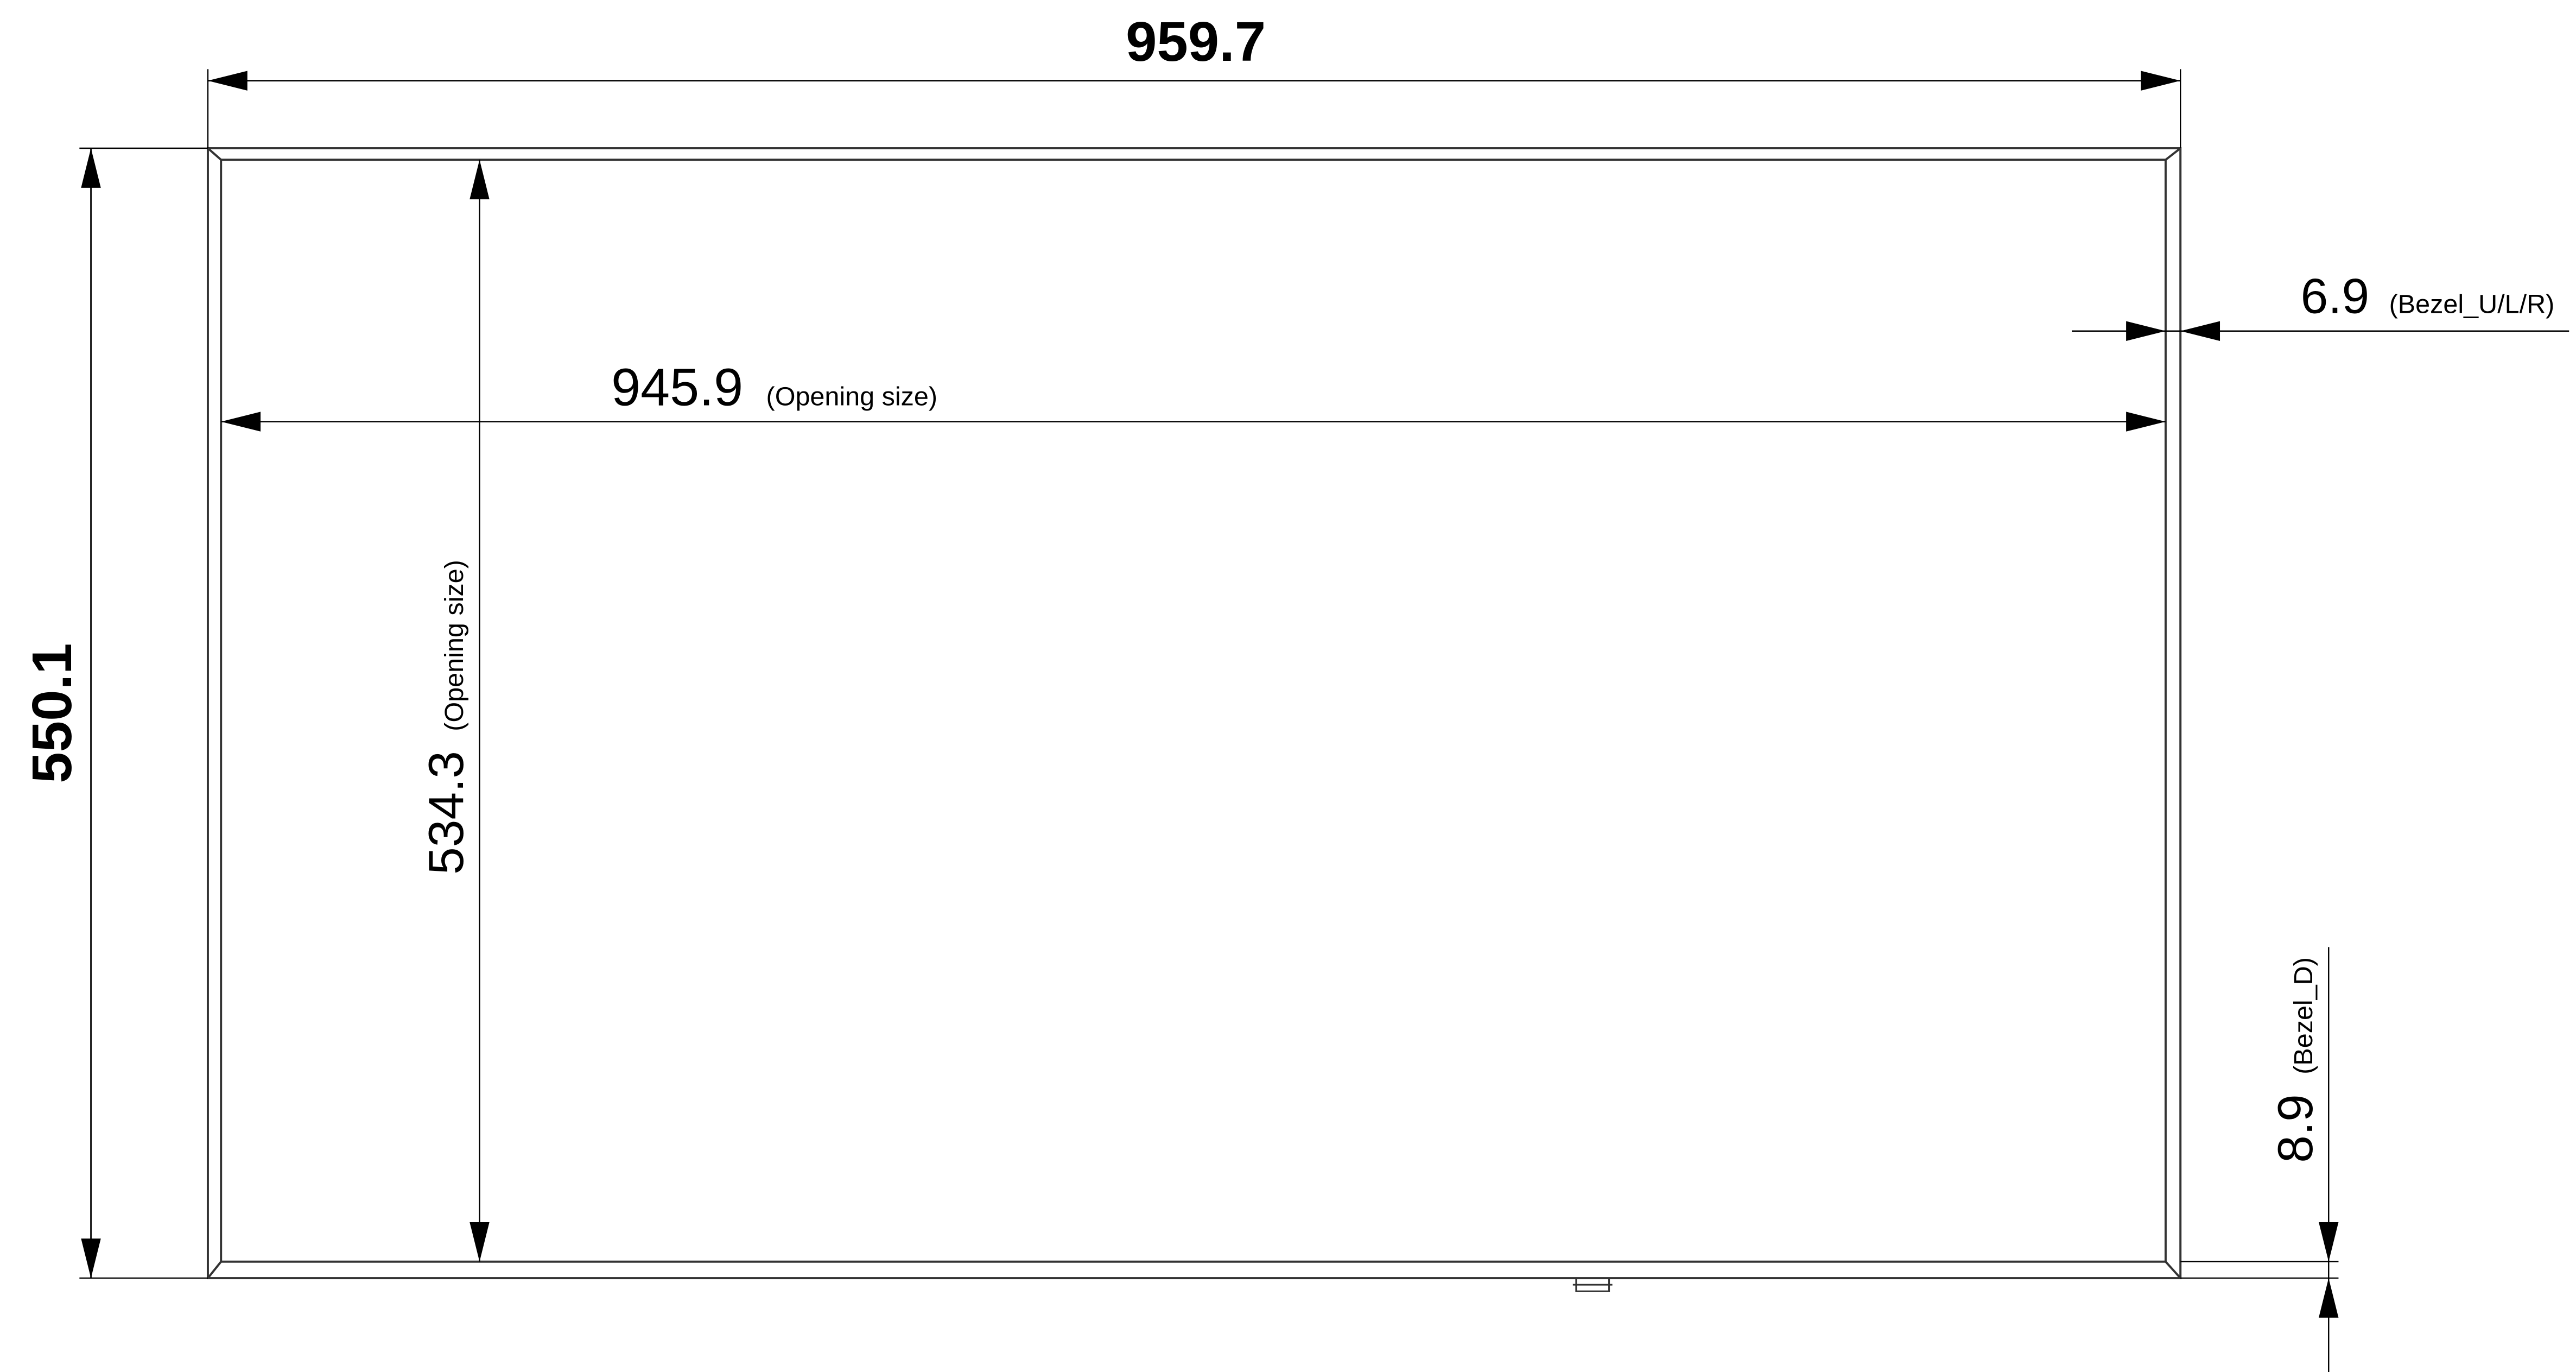 The width and height of the screenshot is (2576, 1372). Describe the element at coordinates (2295, 1129) in the screenshot. I see `bezel-bottom-value: 8.9` at that location.